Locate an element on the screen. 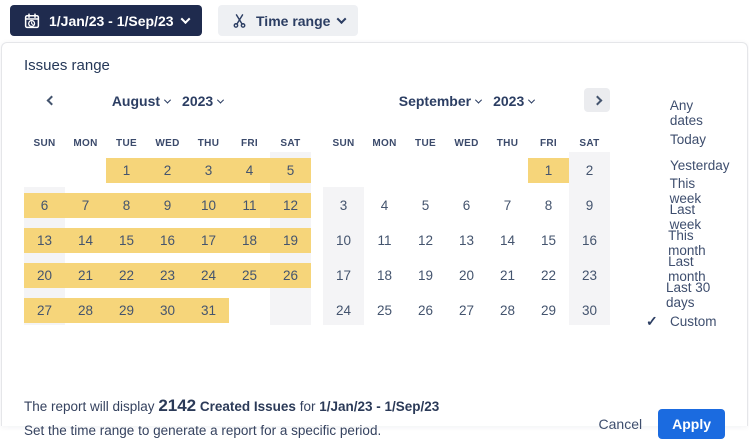 The width and height of the screenshot is (749, 442). preset-option-today: Today is located at coordinates (688, 139).